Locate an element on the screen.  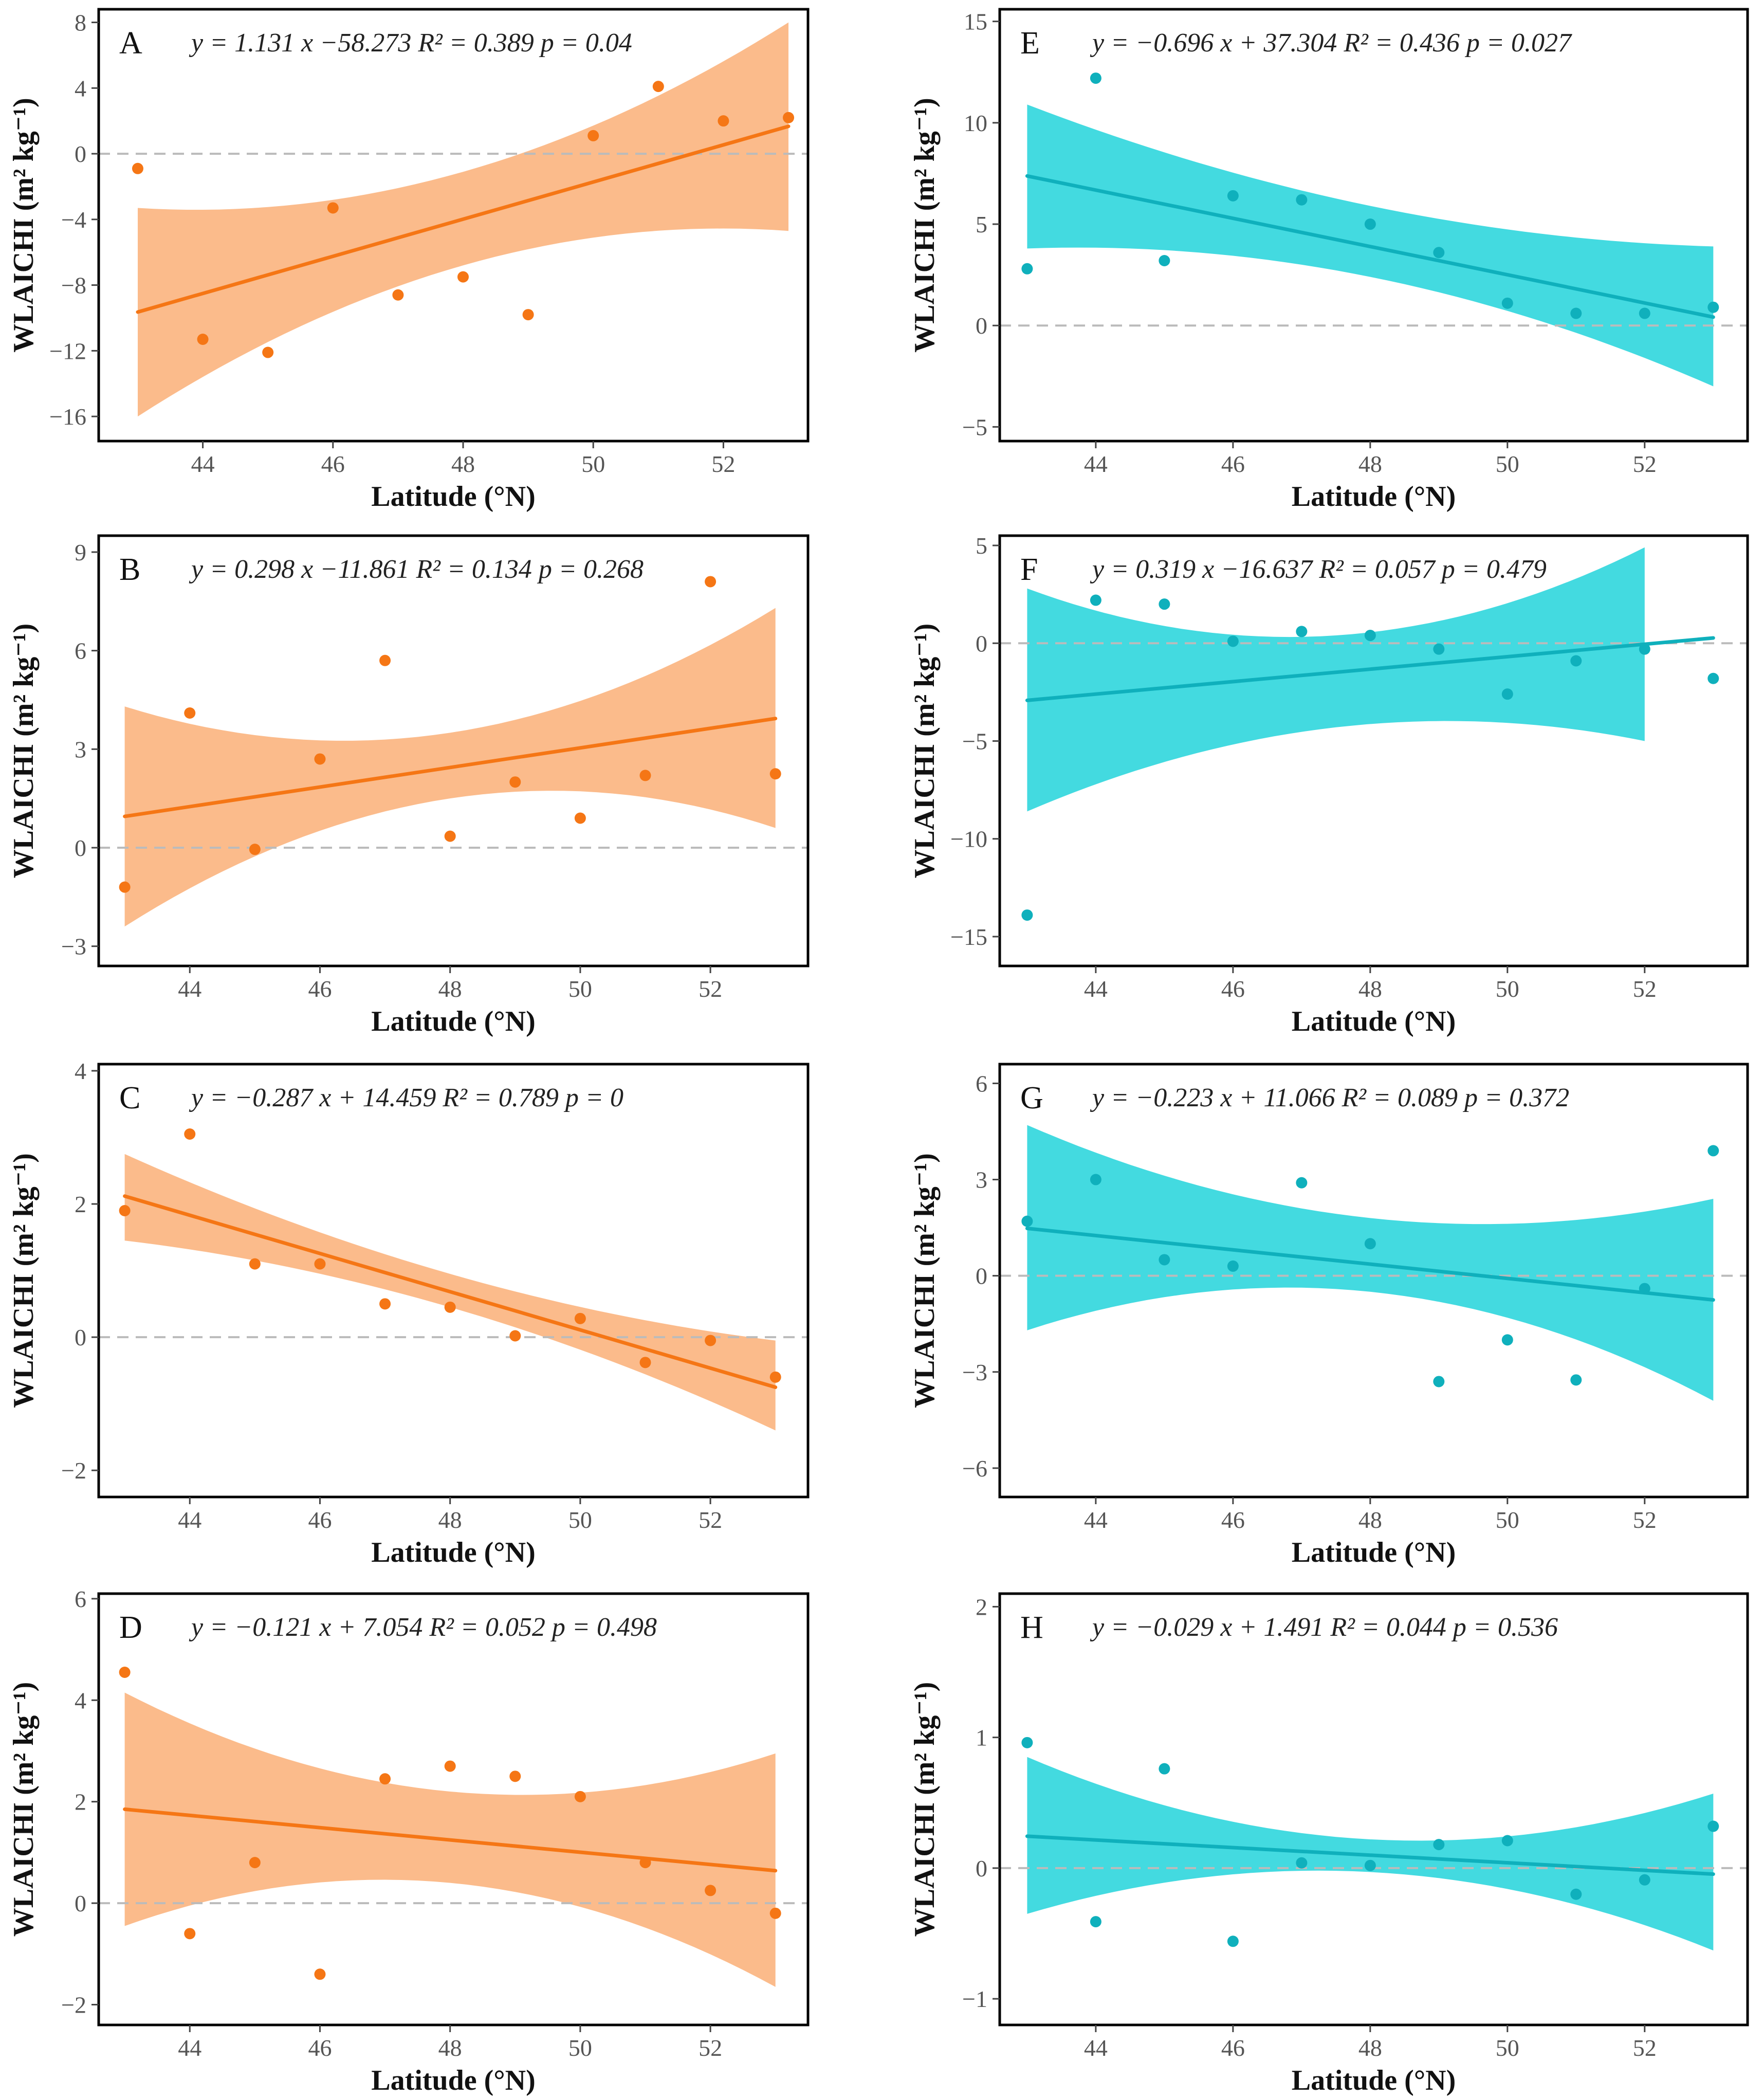
regression-equation: y = −0.287 x + 14.459 R² = 0.789 p = 0 is located at coordinates (406, 1098).